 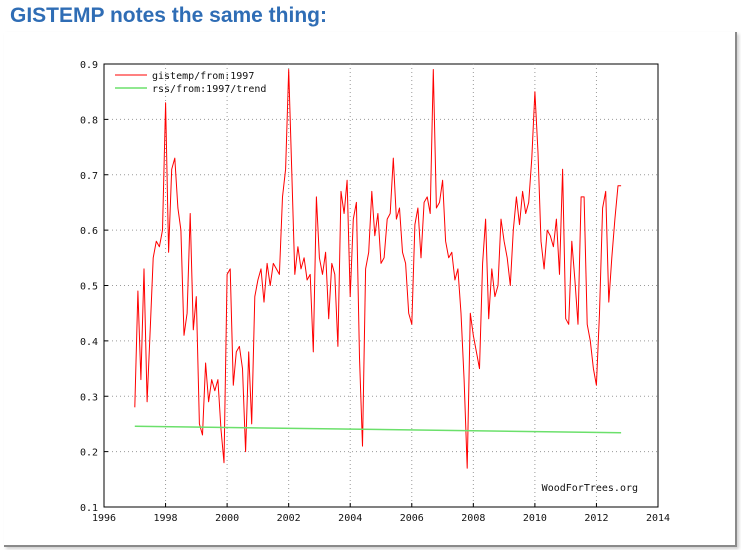 I want to click on y-tick-label: 0.8, so click(x=89, y=120).